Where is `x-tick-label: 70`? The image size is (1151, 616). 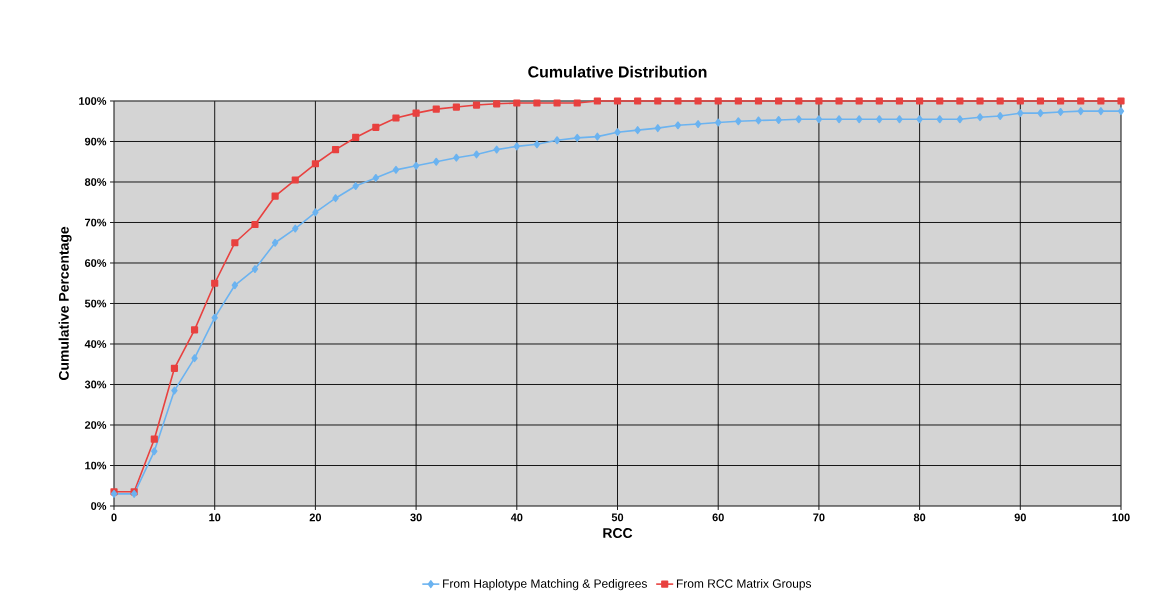 x-tick-label: 70 is located at coordinates (819, 517).